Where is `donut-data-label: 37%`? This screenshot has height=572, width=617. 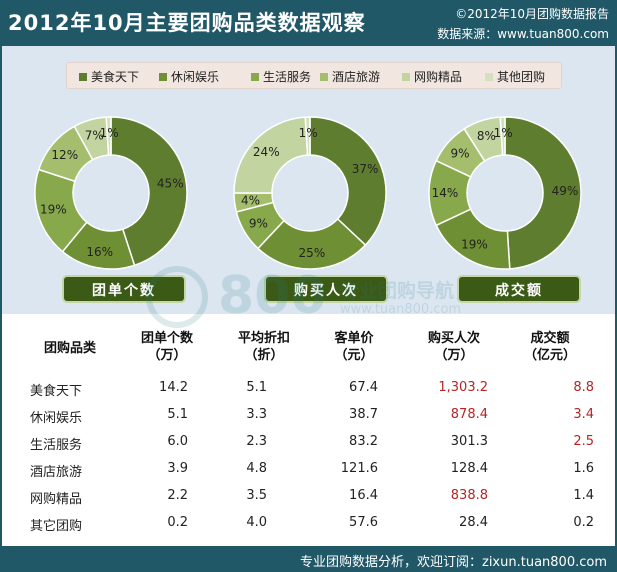
donut-data-label: 37% is located at coordinates (365, 169).